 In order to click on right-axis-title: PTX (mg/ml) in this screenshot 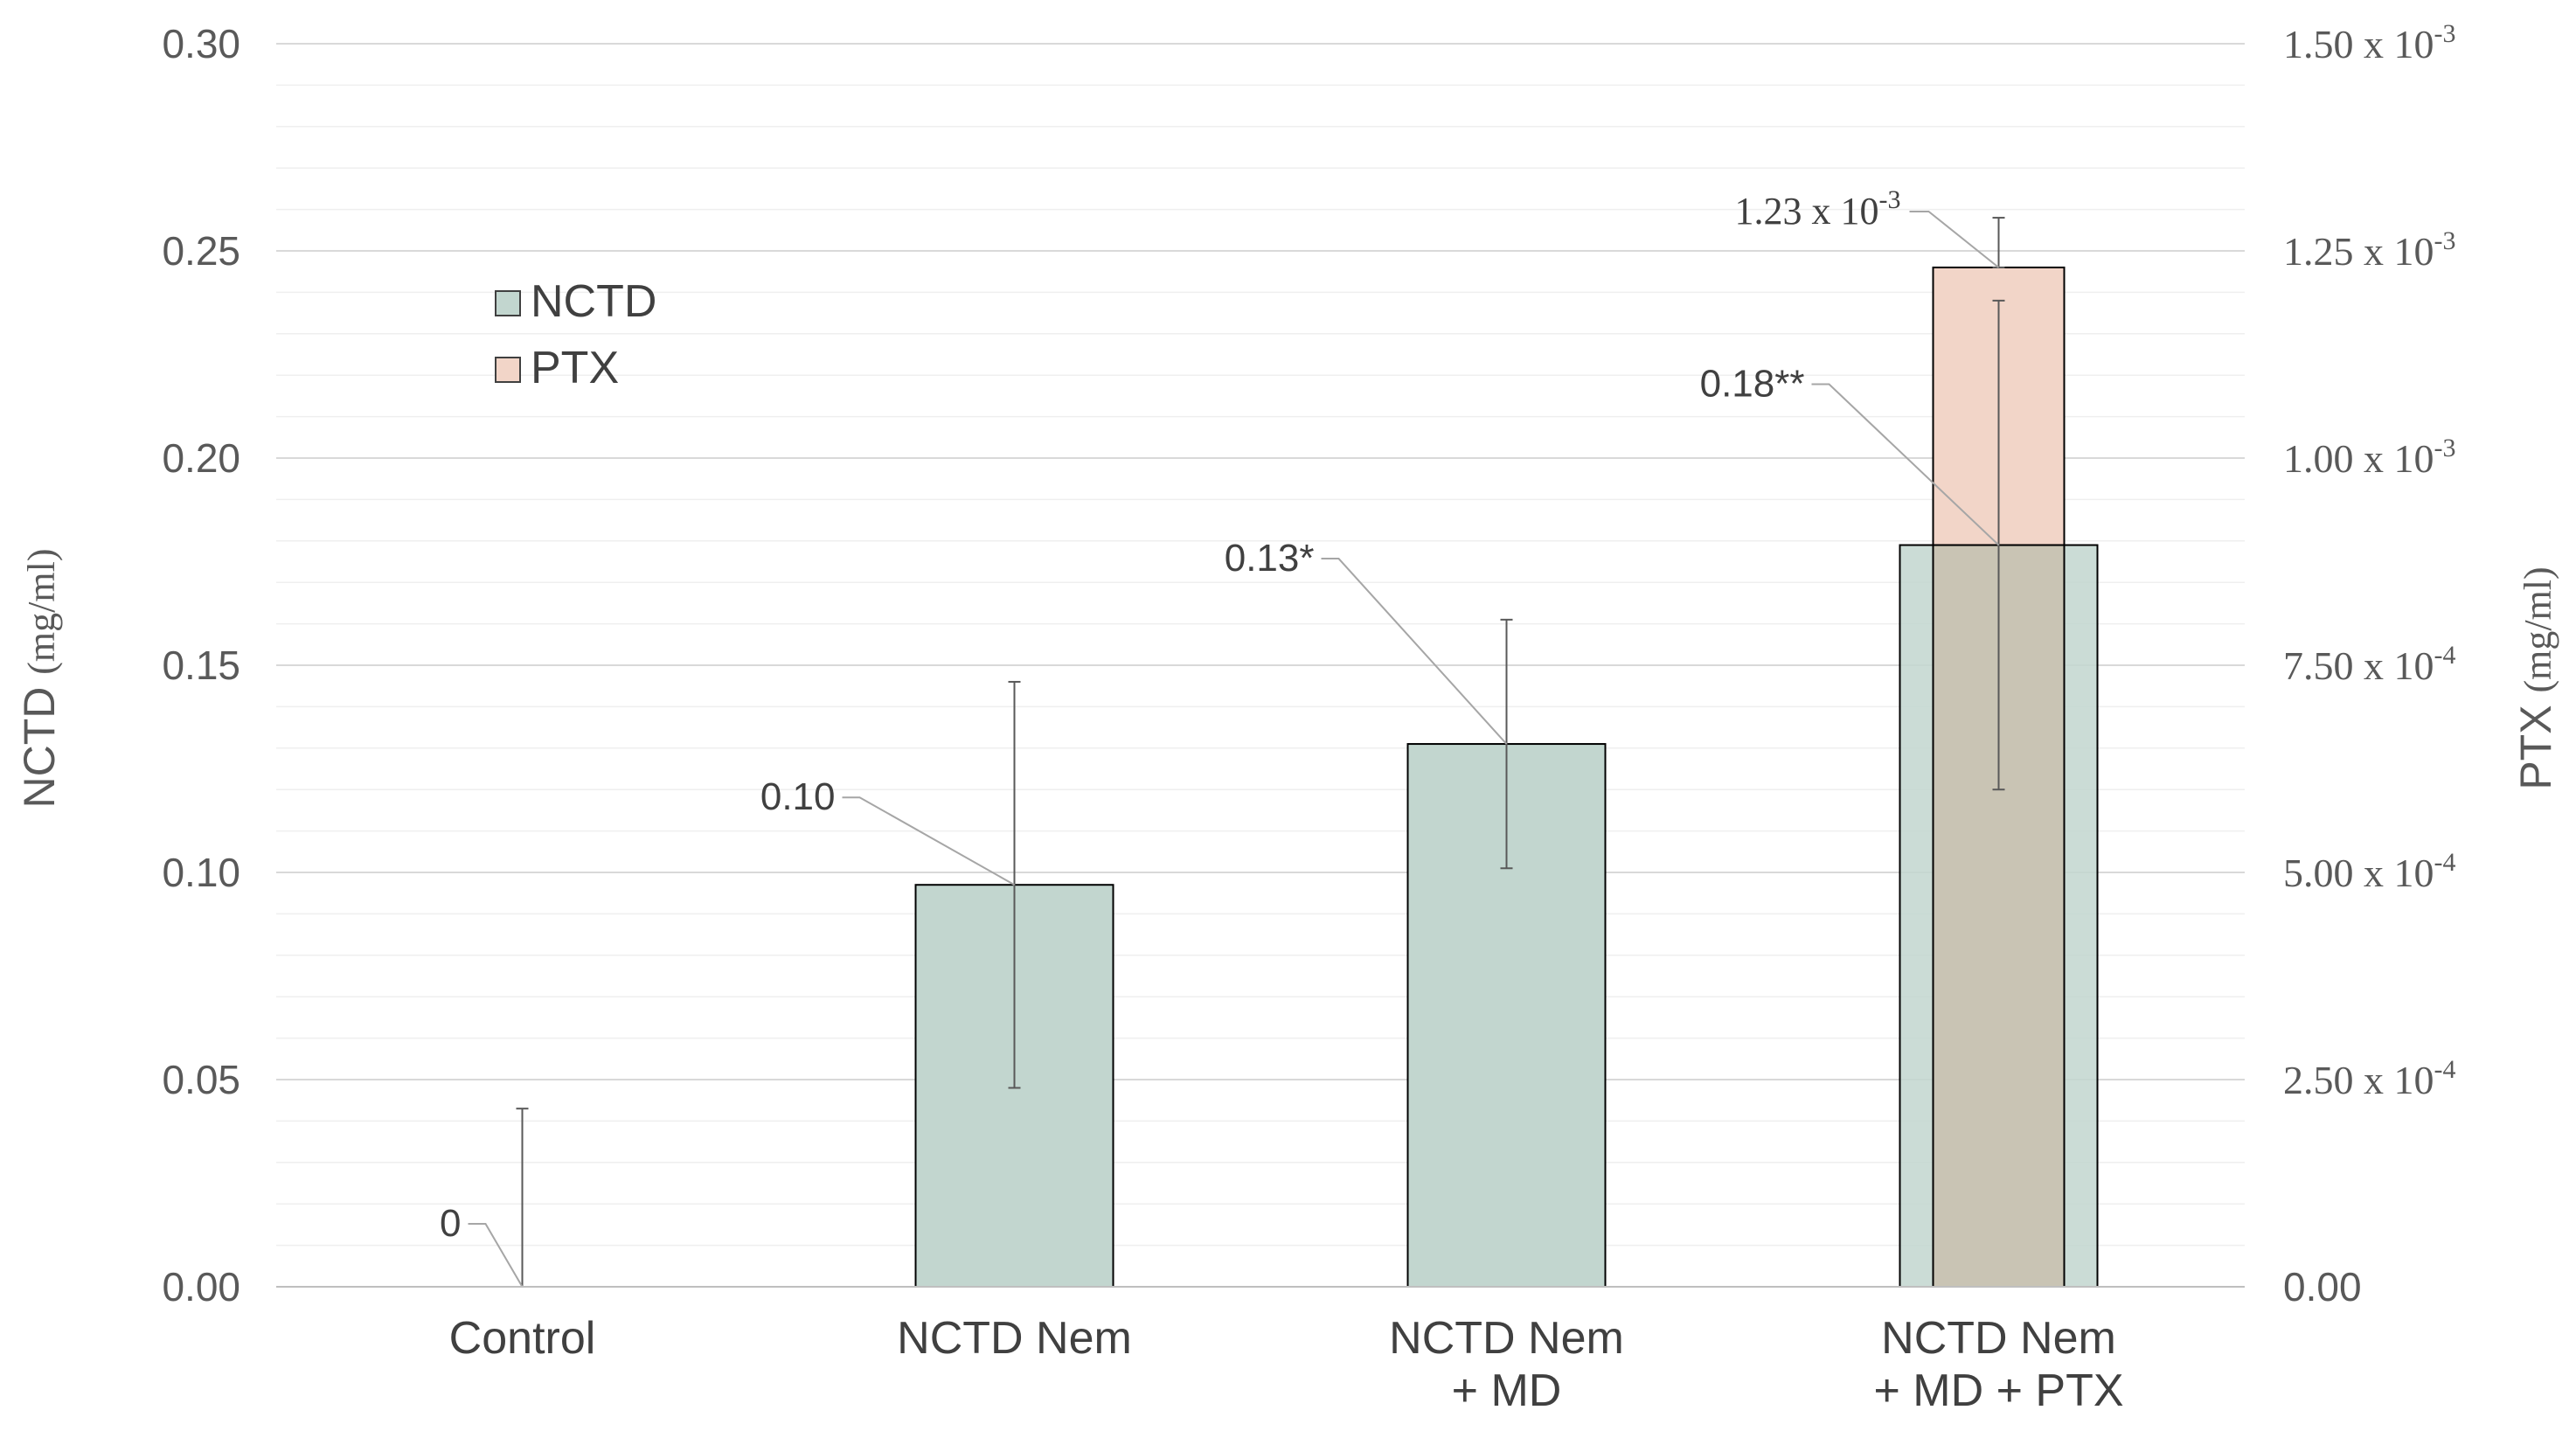, I will do `click(2535, 677)`.